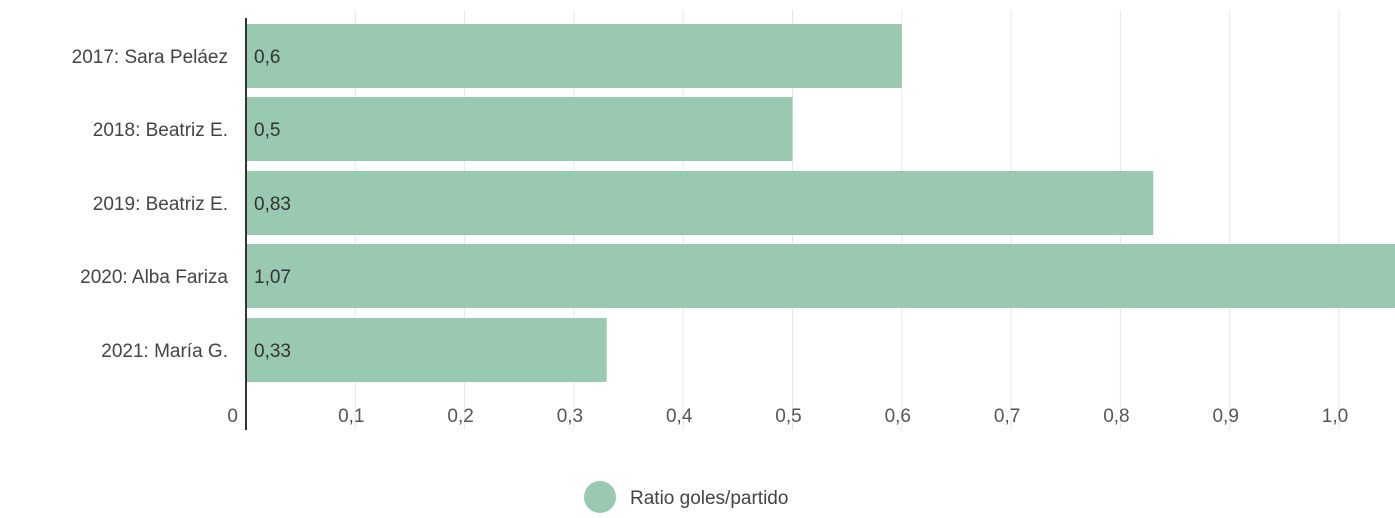 The image size is (1395, 518). I want to click on x-tick-label: 0,7, so click(1007, 416).